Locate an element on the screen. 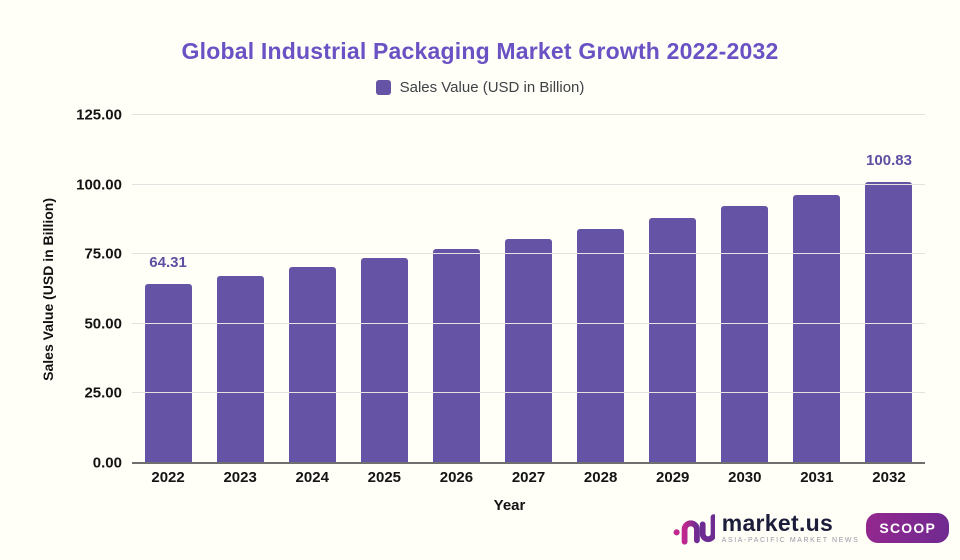 The width and height of the screenshot is (960, 560). x-tick-label: 2027 is located at coordinates (528, 477).